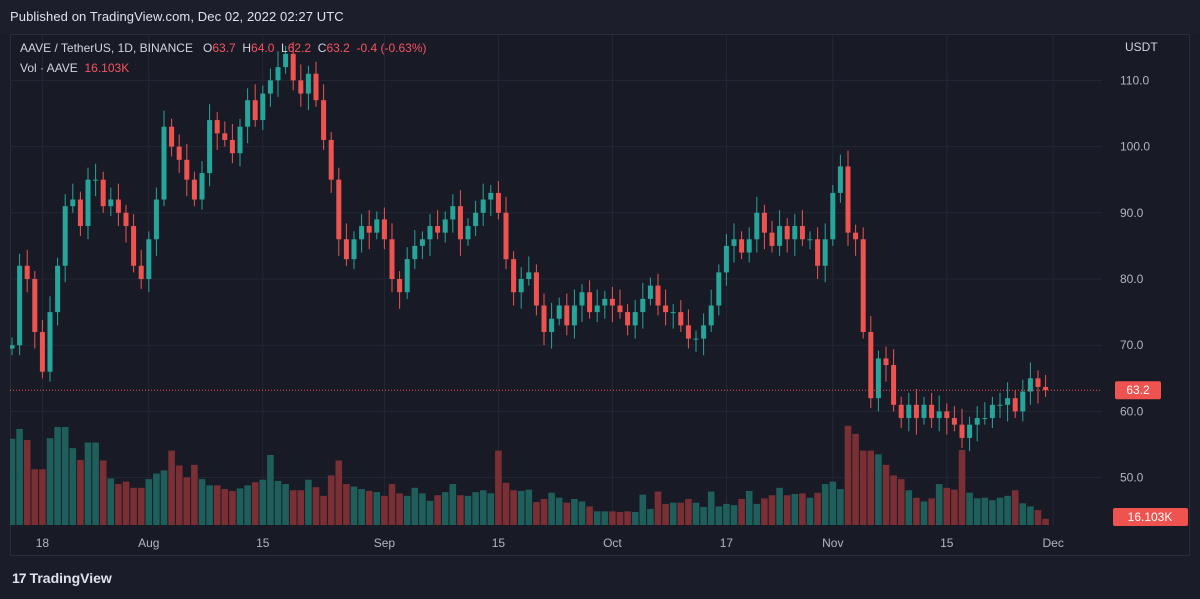 The width and height of the screenshot is (1200, 599). What do you see at coordinates (62, 578) in the screenshot?
I see `tradingview-logo: 17 TradingView` at bounding box center [62, 578].